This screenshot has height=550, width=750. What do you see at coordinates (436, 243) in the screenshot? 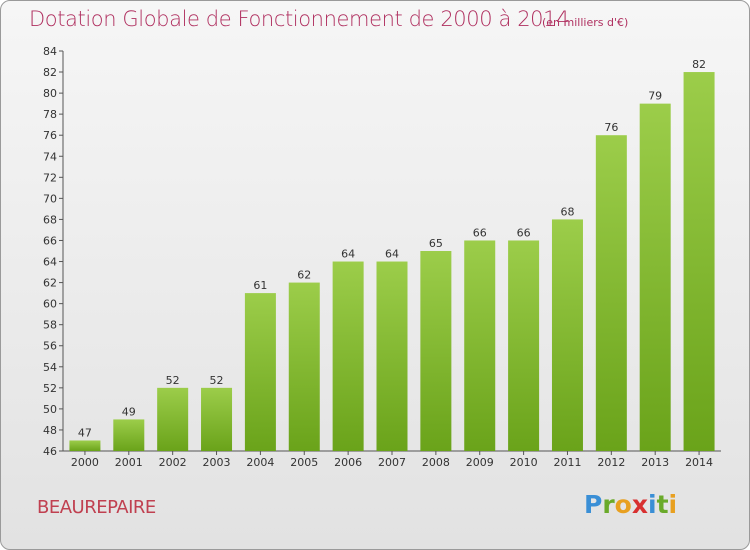
I see `bar-value-label: 65` at bounding box center [436, 243].